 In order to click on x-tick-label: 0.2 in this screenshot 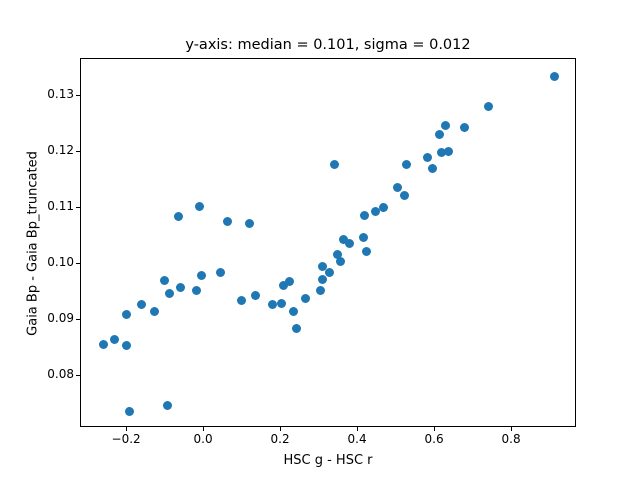, I will do `click(280, 439)`.